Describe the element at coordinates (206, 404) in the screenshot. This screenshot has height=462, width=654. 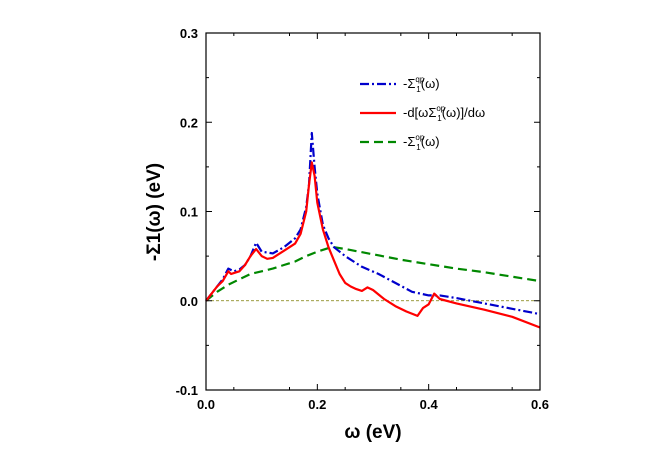
I see `x-tick-label: 0.0` at that location.